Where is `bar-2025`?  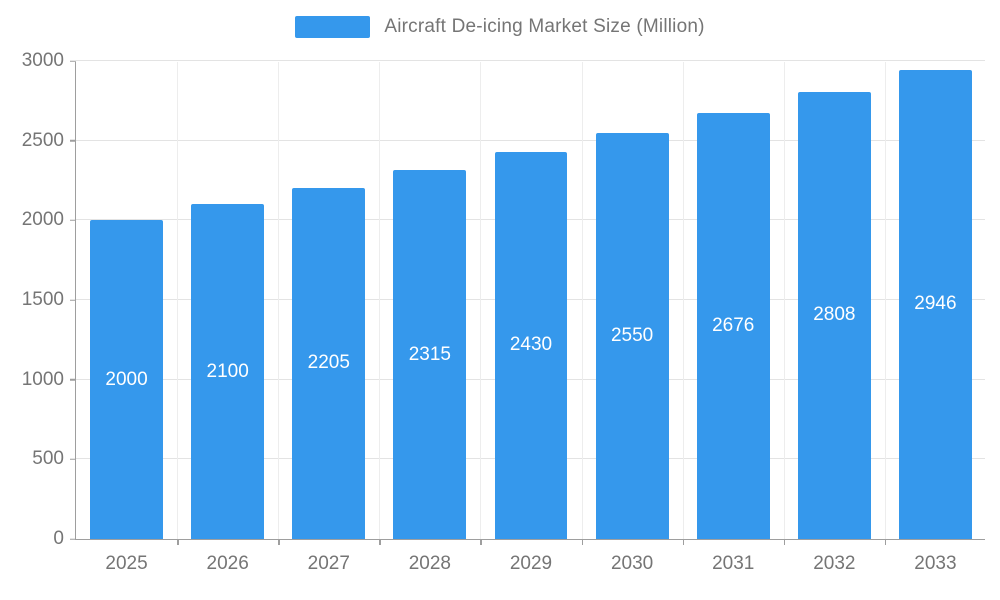
bar-2025 is located at coordinates (126, 379).